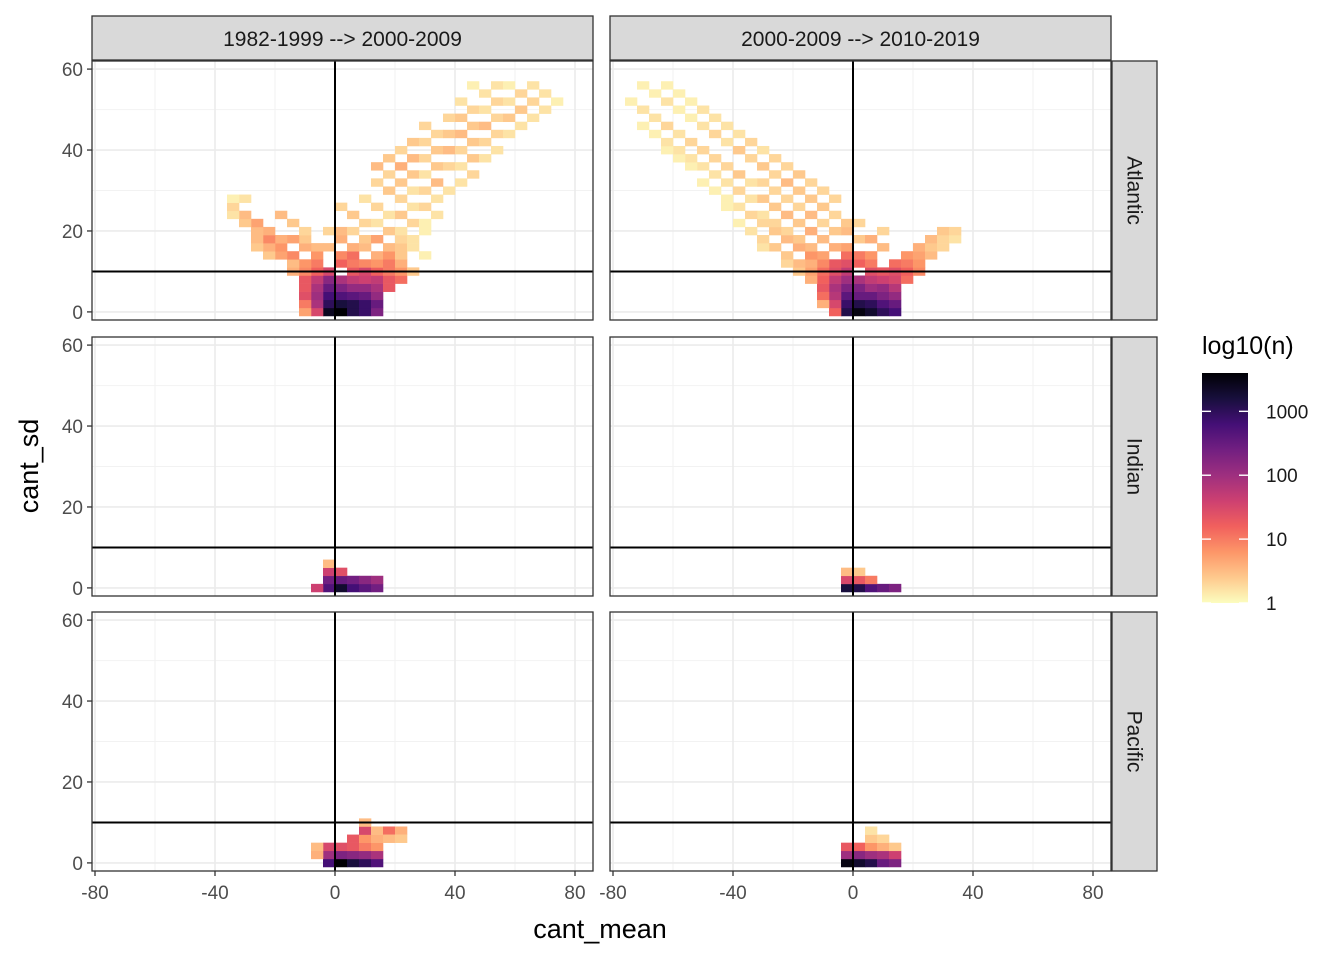 This screenshot has height=965, width=1344. I want to click on facet-strip-row-pacific, so click(1134, 741).